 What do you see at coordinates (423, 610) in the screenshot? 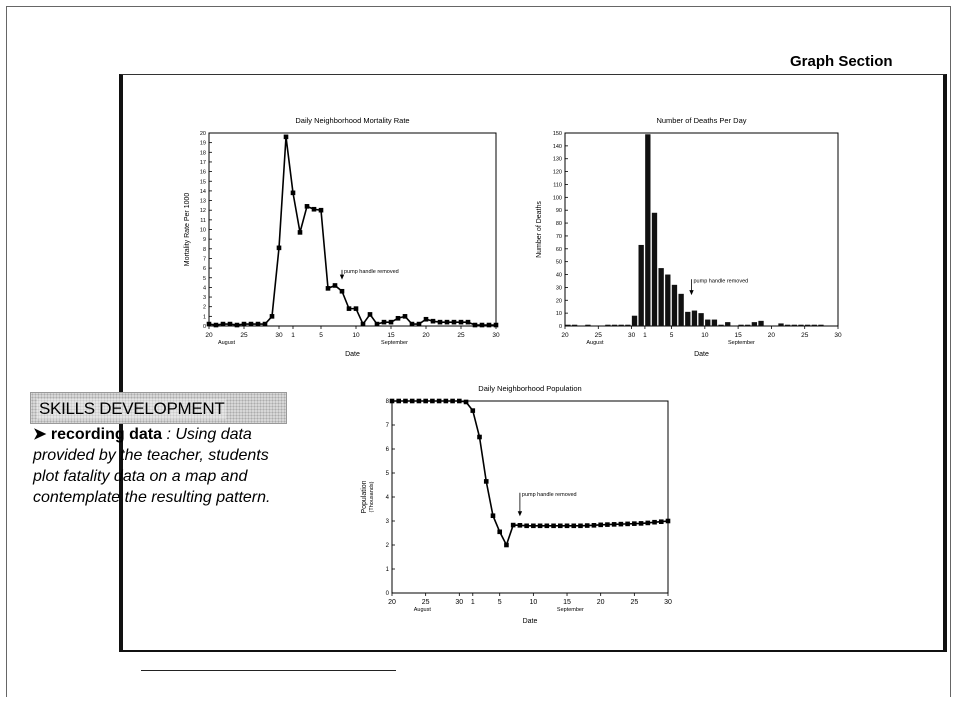
I see `month-label: August` at bounding box center [423, 610].